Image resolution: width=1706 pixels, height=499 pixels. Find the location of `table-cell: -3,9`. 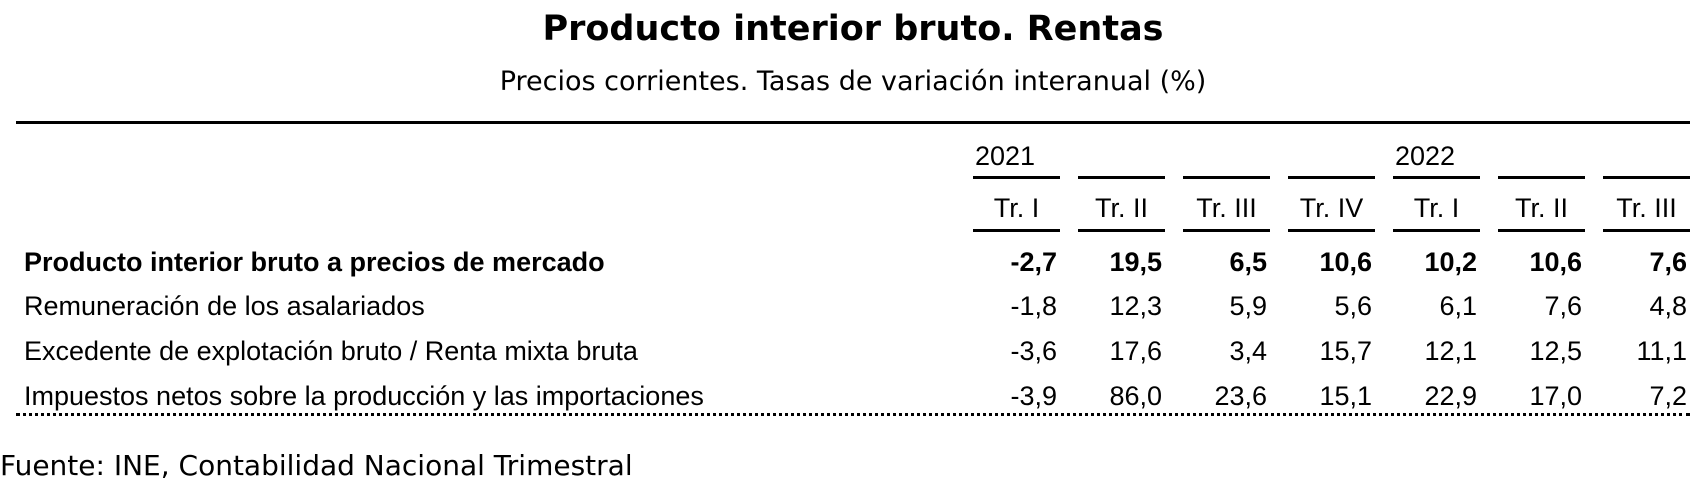

table-cell: -3,9 is located at coordinates (1033, 396).